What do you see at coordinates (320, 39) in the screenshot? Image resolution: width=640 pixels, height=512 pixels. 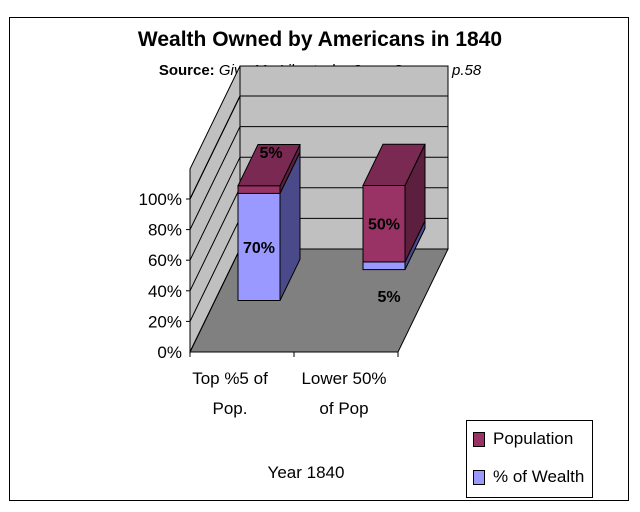 I see `chart-title: Wealth Owned by Americans in 1840` at bounding box center [320, 39].